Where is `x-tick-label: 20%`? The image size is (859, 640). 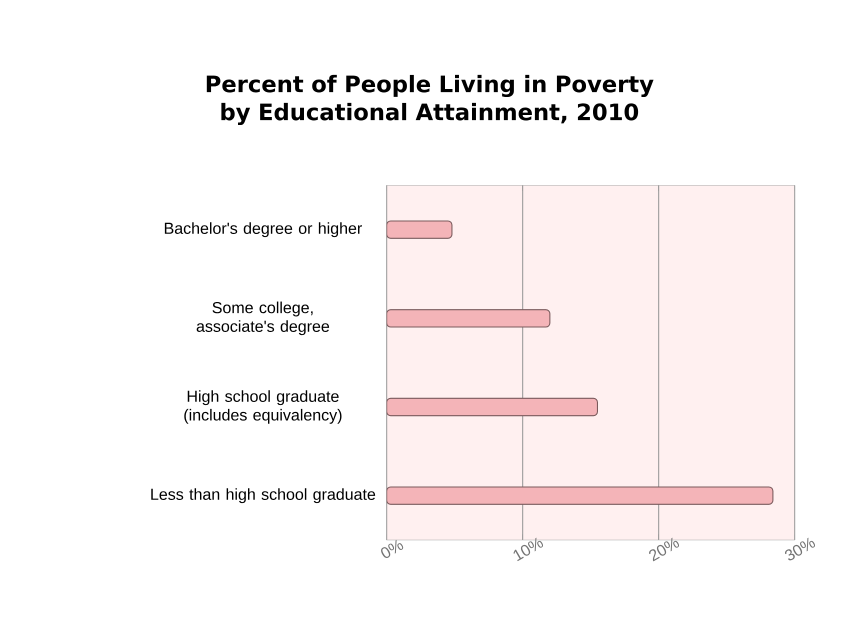 x-tick-label: 20% is located at coordinates (664, 550).